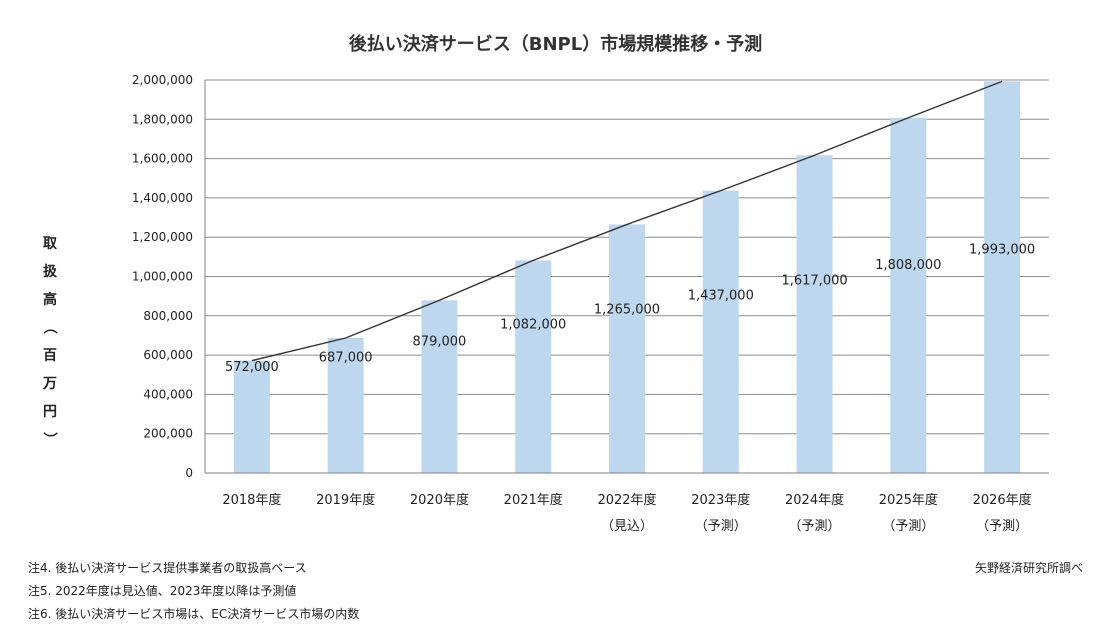 The height and width of the screenshot is (631, 1111). What do you see at coordinates (555, 44) in the screenshot?
I see `chart-title: 後払い決済サービス（BNPL）市場規模推移・予測` at bounding box center [555, 44].